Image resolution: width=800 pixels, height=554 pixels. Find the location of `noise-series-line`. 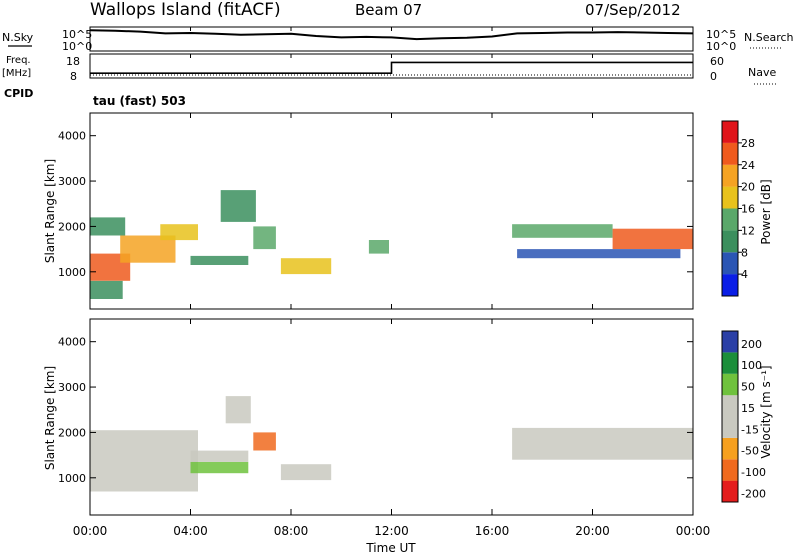

noise-series-line is located at coordinates (391, 35).